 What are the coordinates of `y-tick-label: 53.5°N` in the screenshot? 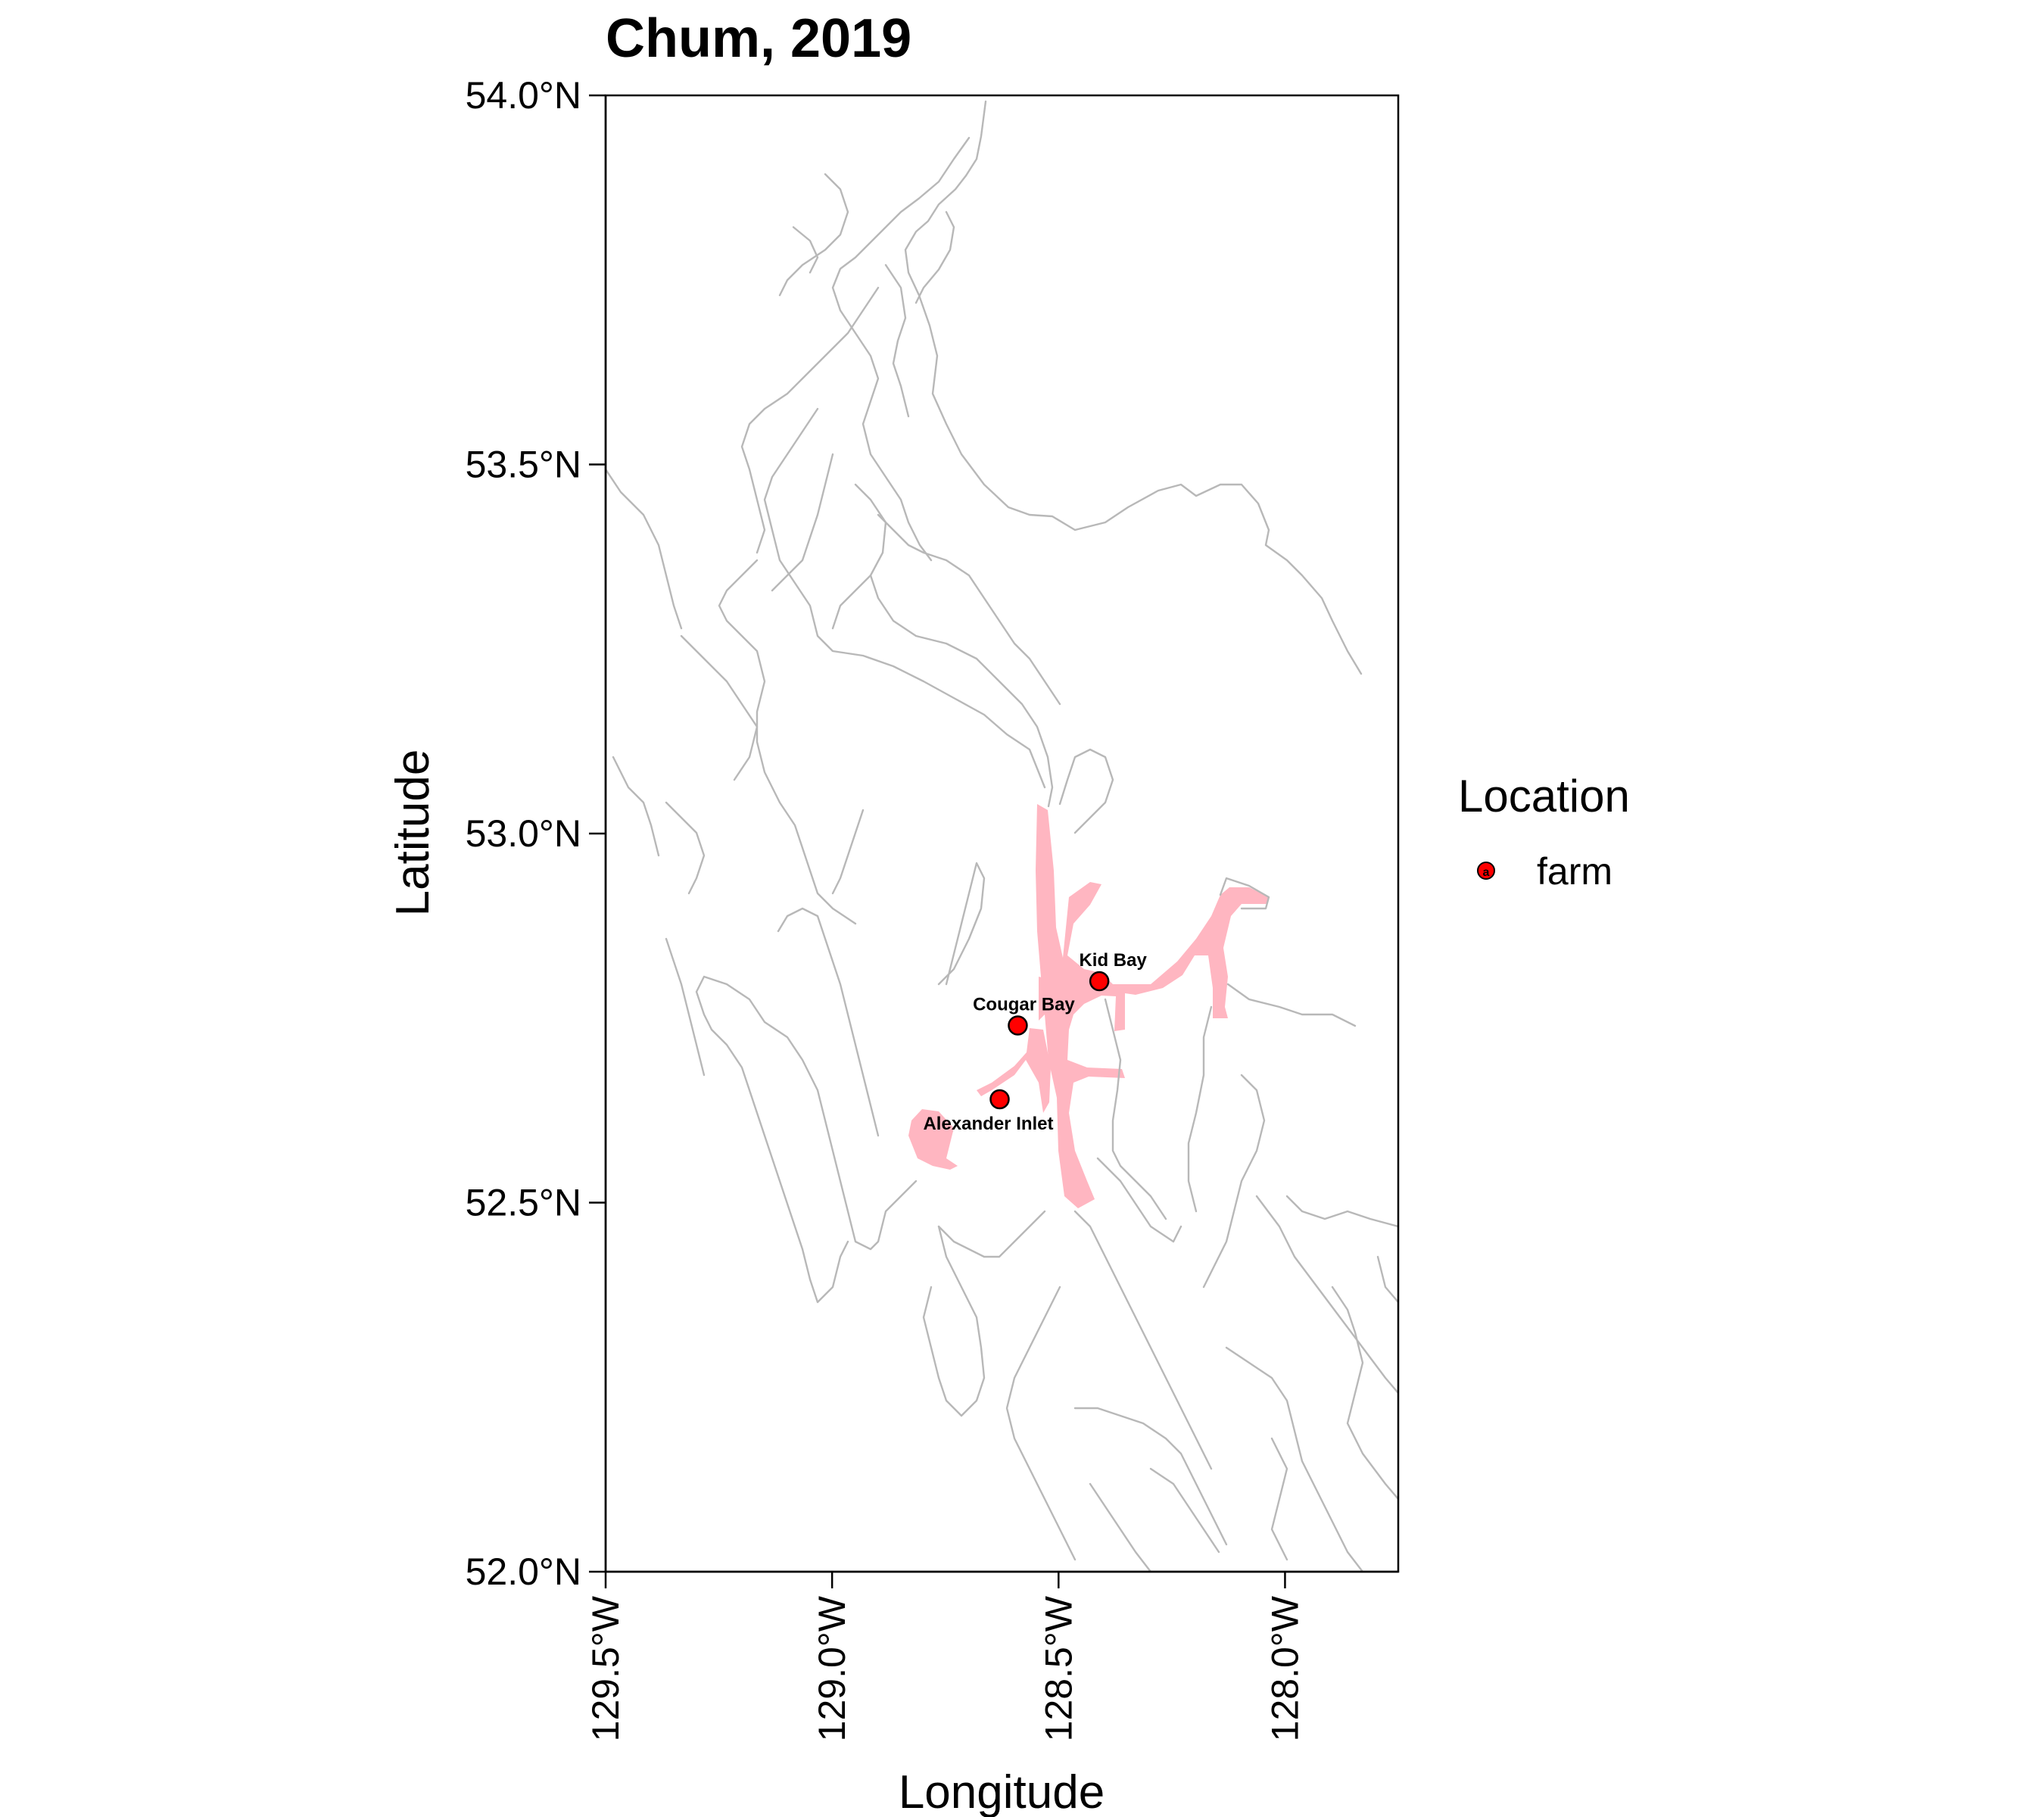 It's located at (523, 465).